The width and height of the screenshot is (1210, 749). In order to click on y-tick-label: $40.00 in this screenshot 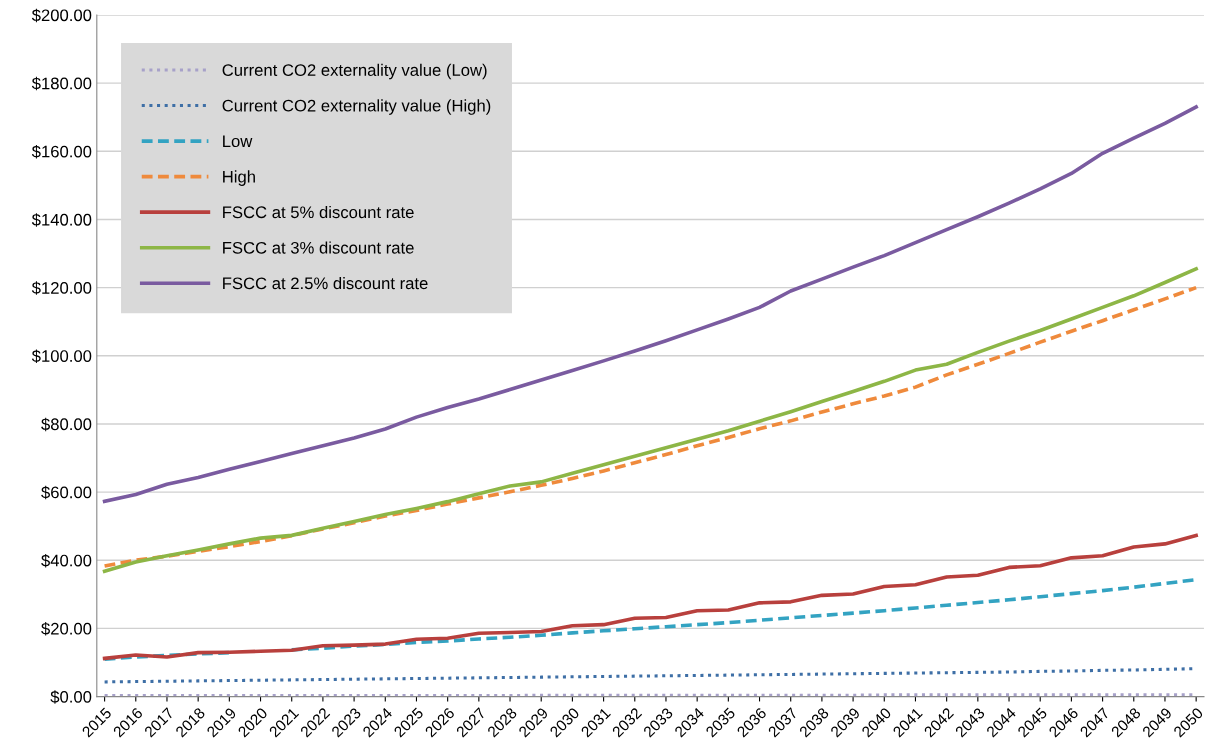, I will do `click(66, 560)`.